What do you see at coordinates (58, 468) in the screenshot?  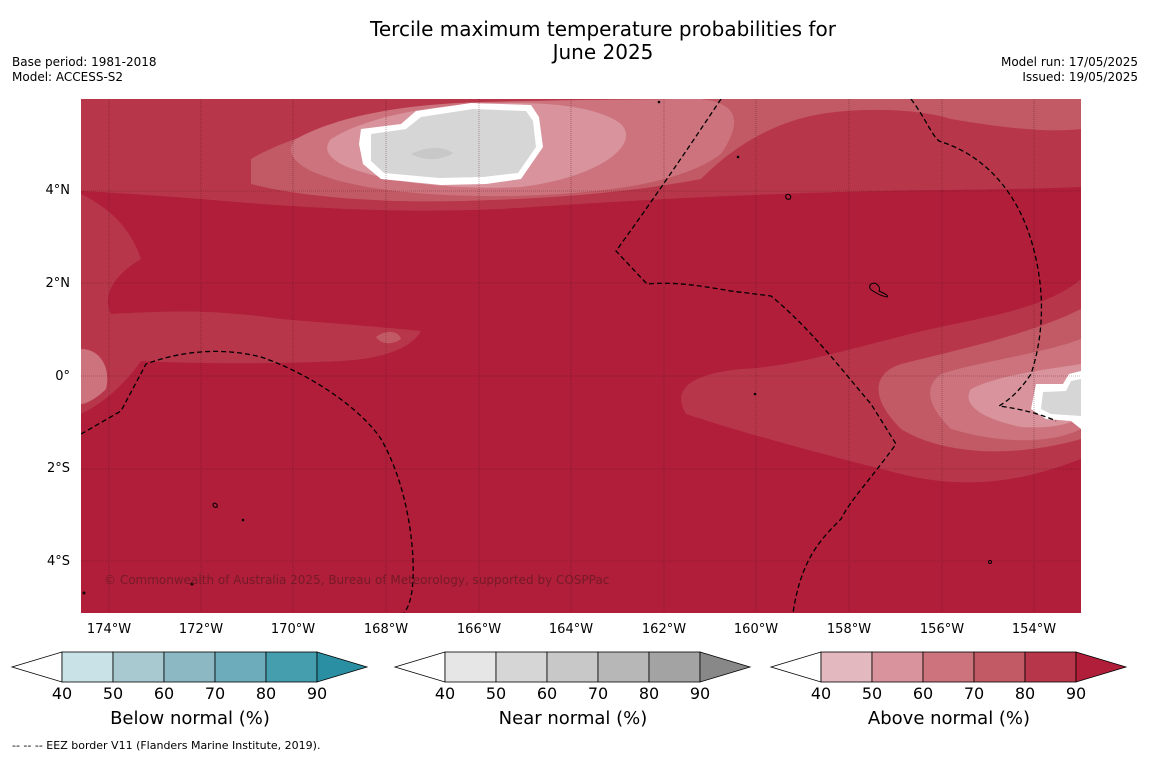 I see `lat-label-2s: 2°S` at bounding box center [58, 468].